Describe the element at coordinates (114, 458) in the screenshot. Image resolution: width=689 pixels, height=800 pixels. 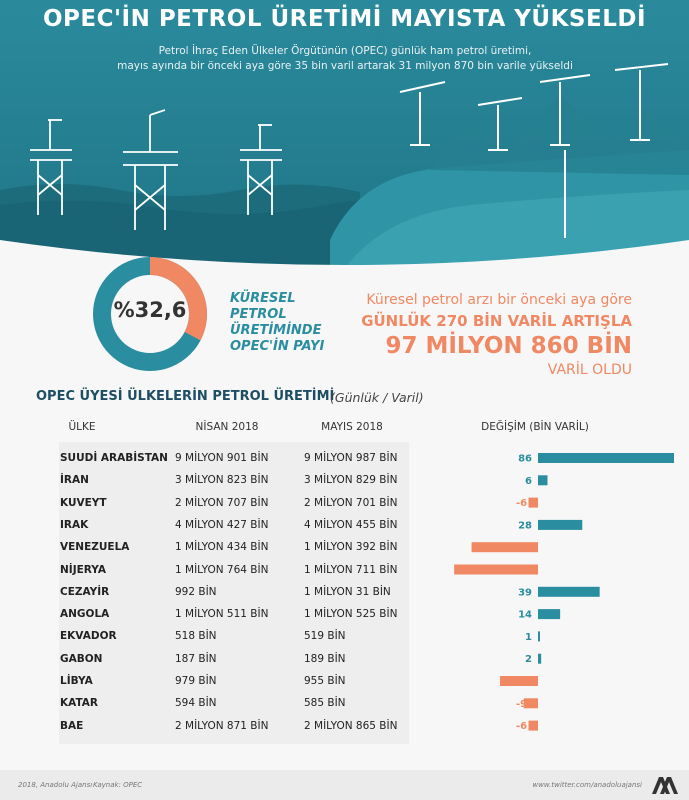
I see `row-country: SUUDİ ARABİSTAN` at that location.